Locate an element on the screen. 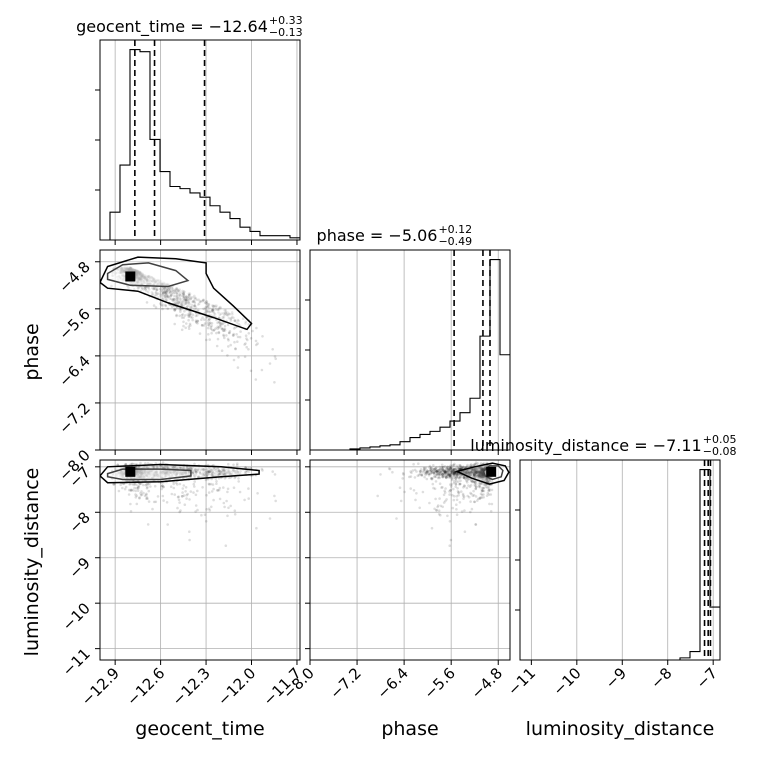 The height and width of the screenshot is (760, 760). title-luminosity-distance-plus: +0.05 is located at coordinates (720, 439).